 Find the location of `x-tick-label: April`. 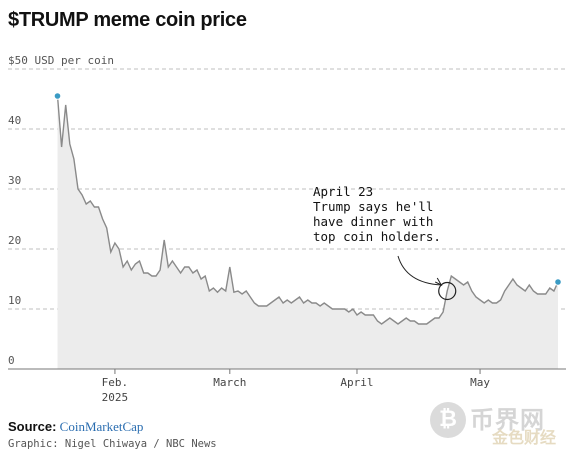

x-tick-label: April is located at coordinates (356, 382).